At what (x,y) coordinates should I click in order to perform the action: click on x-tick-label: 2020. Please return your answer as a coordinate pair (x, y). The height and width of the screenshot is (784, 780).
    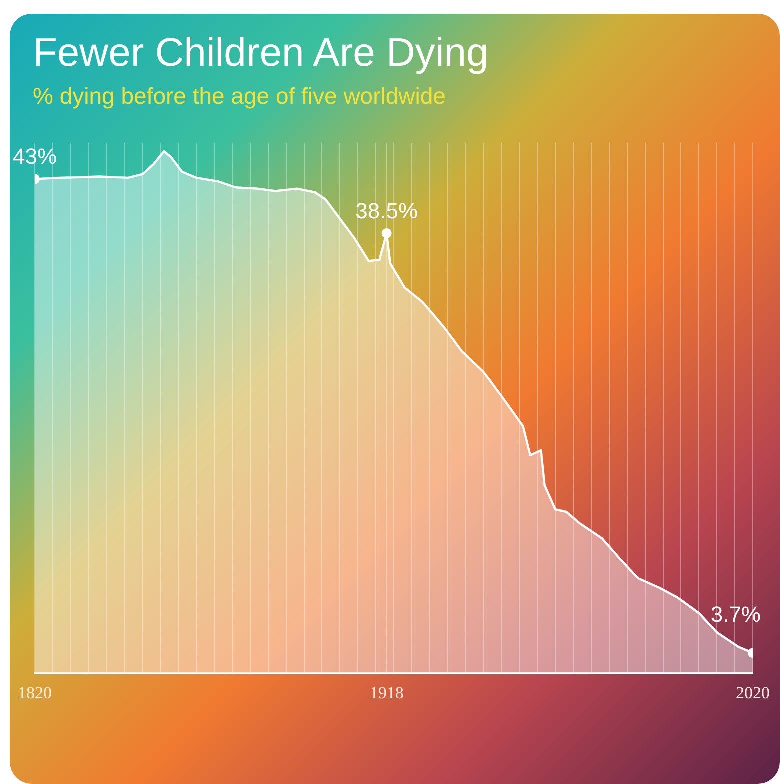
    Looking at the image, I should click on (753, 692).